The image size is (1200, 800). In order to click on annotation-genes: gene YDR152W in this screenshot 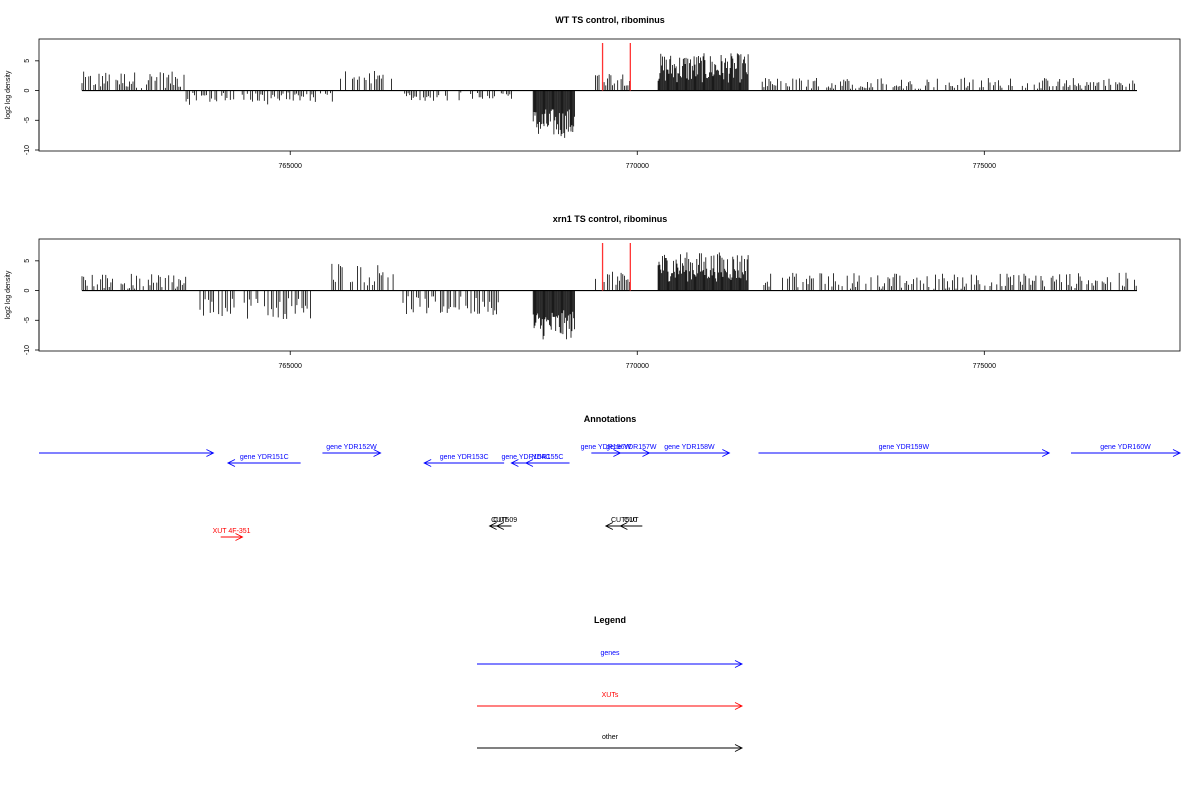, I will do `click(352, 450)`.